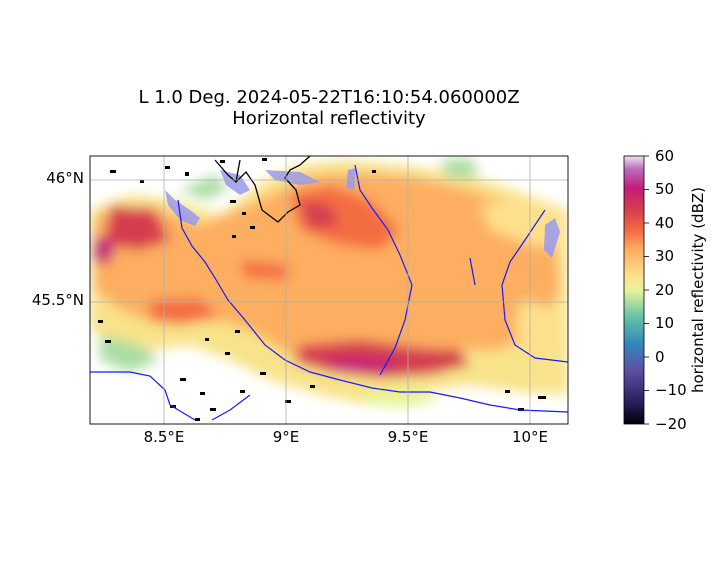 This screenshot has width=720, height=576. I want to click on x-tick-label: 8.5°E, so click(164, 437).